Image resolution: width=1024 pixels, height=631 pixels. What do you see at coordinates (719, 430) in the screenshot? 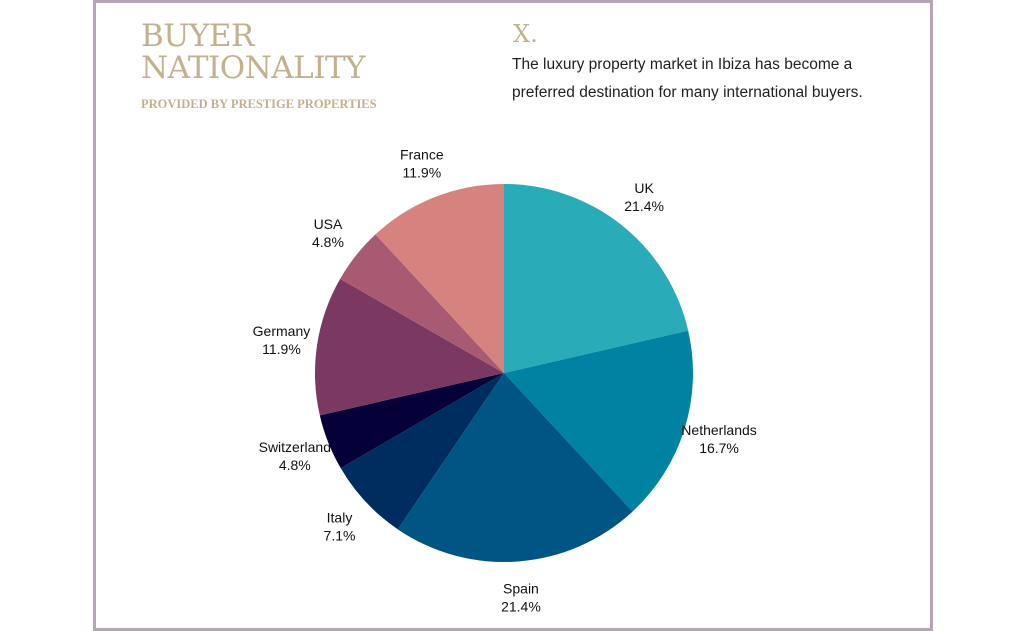
I see `slice-label: Netherlands` at bounding box center [719, 430].